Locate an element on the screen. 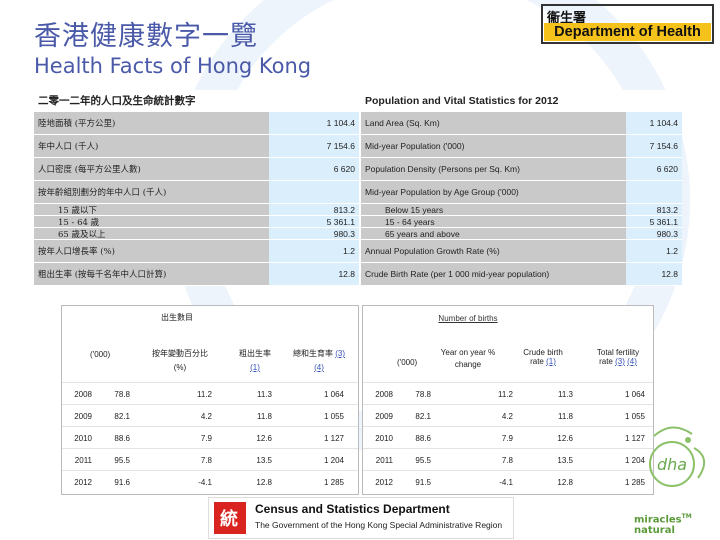 Image resolution: width=720 pixels, height=540 pixels. group-header: Number of births is located at coordinates (468, 318).